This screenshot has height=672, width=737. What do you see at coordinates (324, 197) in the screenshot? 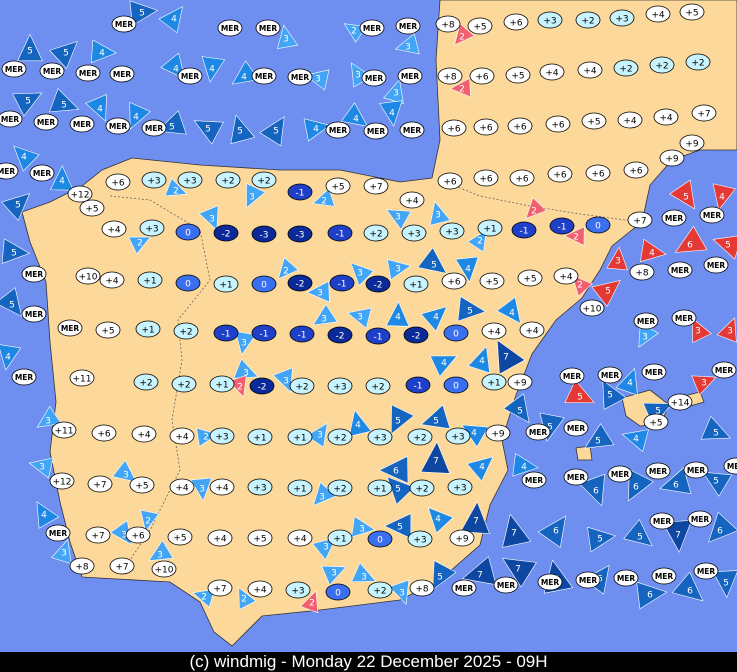
I see `wind-arrow: 2` at bounding box center [324, 197].